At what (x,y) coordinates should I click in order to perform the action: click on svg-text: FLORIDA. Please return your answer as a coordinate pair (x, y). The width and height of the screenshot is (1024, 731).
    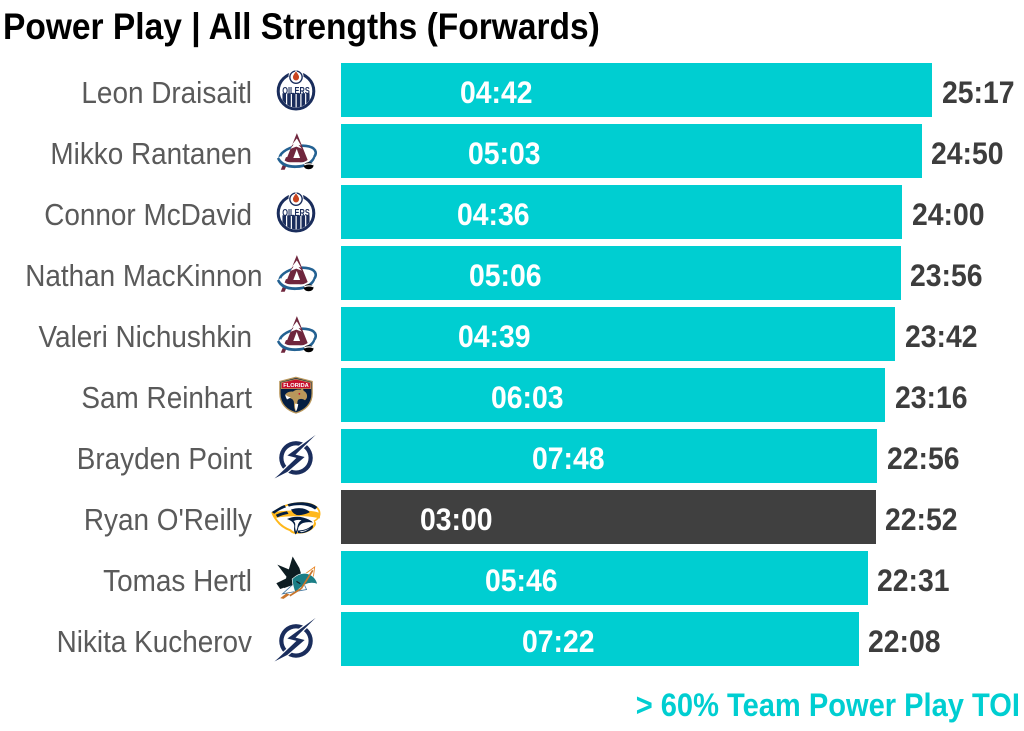
    Looking at the image, I should click on (296, 386).